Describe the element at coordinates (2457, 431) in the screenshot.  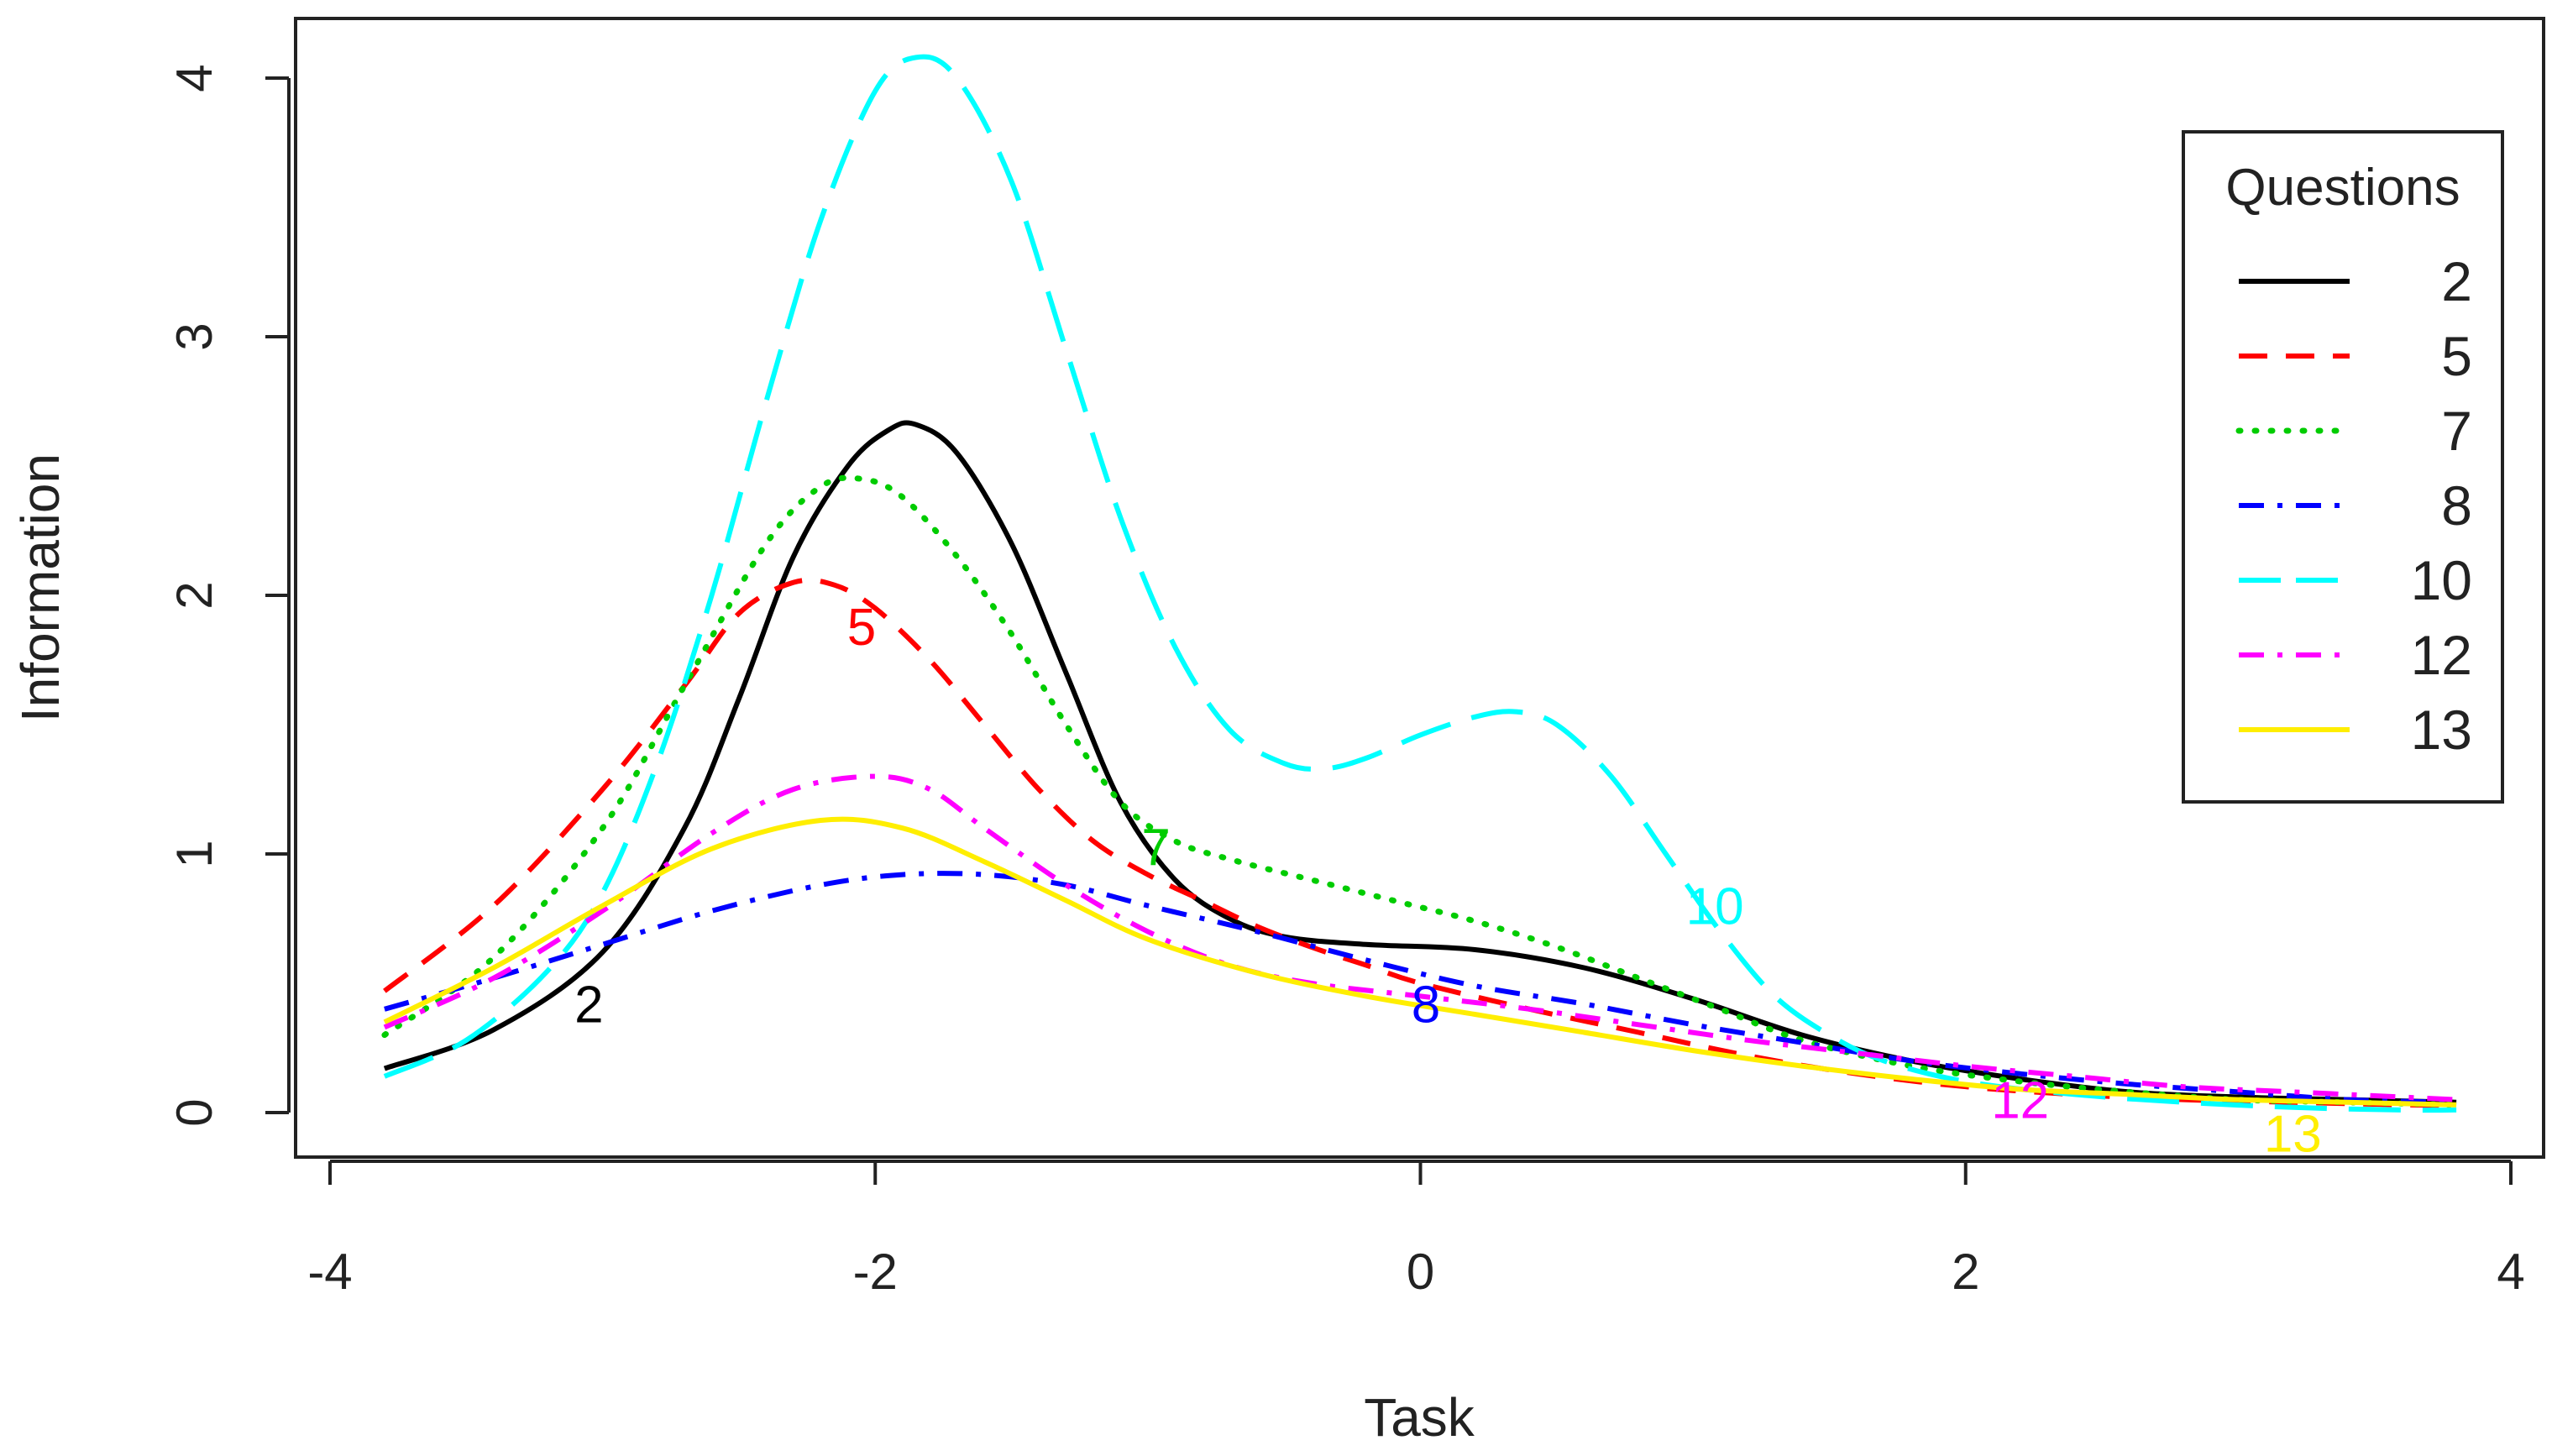
I see `legend-label-7: 7` at that location.